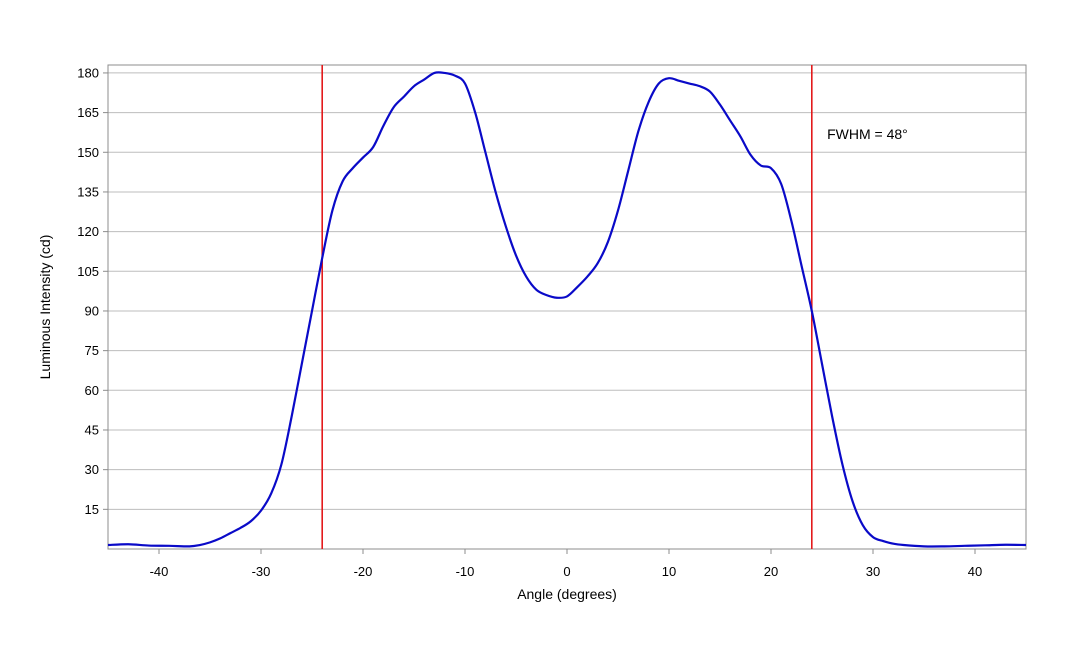  What do you see at coordinates (566, 571) in the screenshot?
I see `x-tick-label: 0` at bounding box center [566, 571].